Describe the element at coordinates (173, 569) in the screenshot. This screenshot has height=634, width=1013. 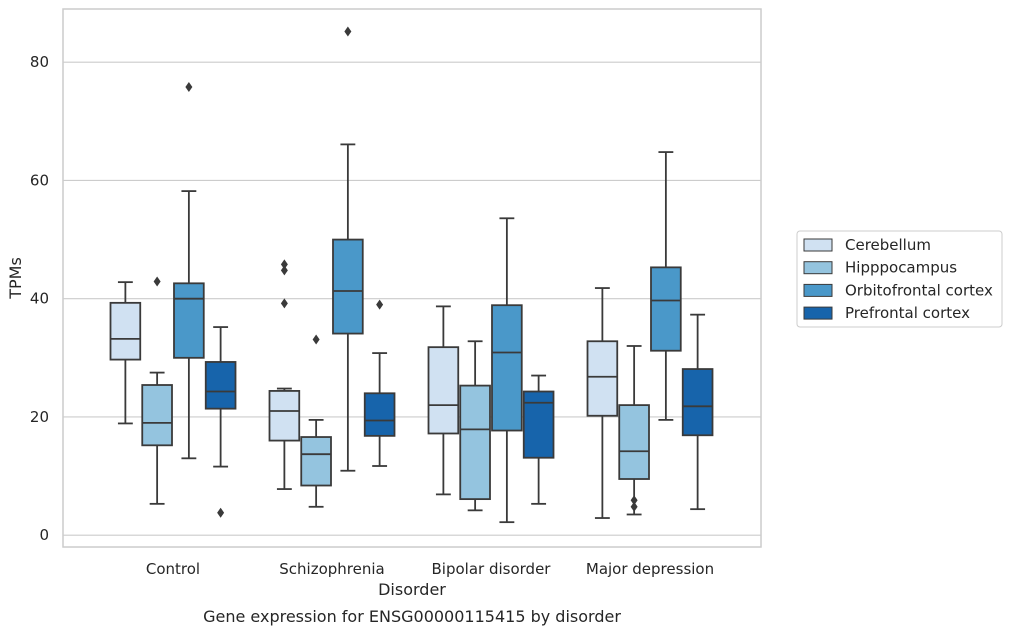
I see `x-tick-label: Control` at that location.